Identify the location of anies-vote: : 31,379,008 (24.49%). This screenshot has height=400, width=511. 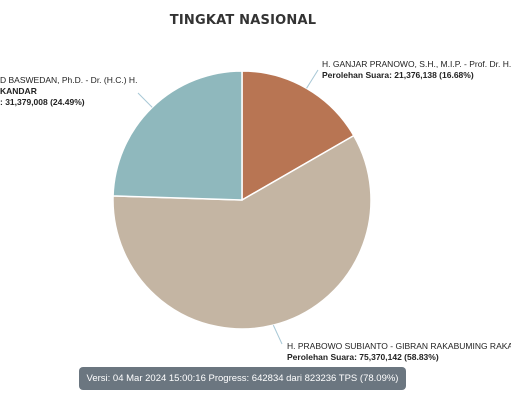
(42, 102).